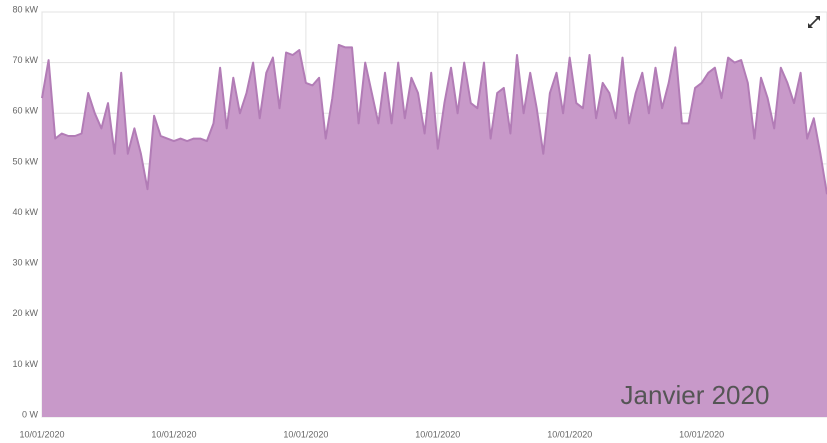  I want to click on y-tick-label: 20 kW, so click(25, 313).